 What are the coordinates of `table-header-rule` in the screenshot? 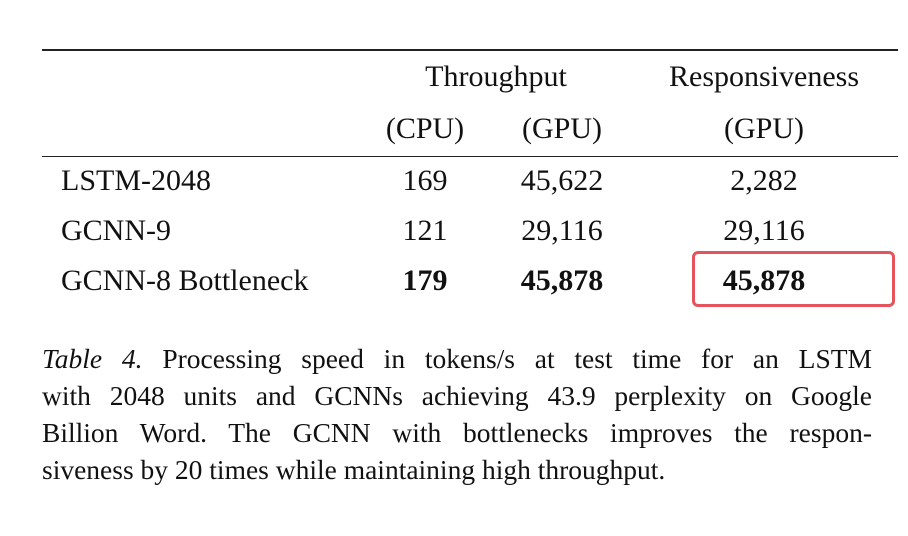 It's located at (470, 156).